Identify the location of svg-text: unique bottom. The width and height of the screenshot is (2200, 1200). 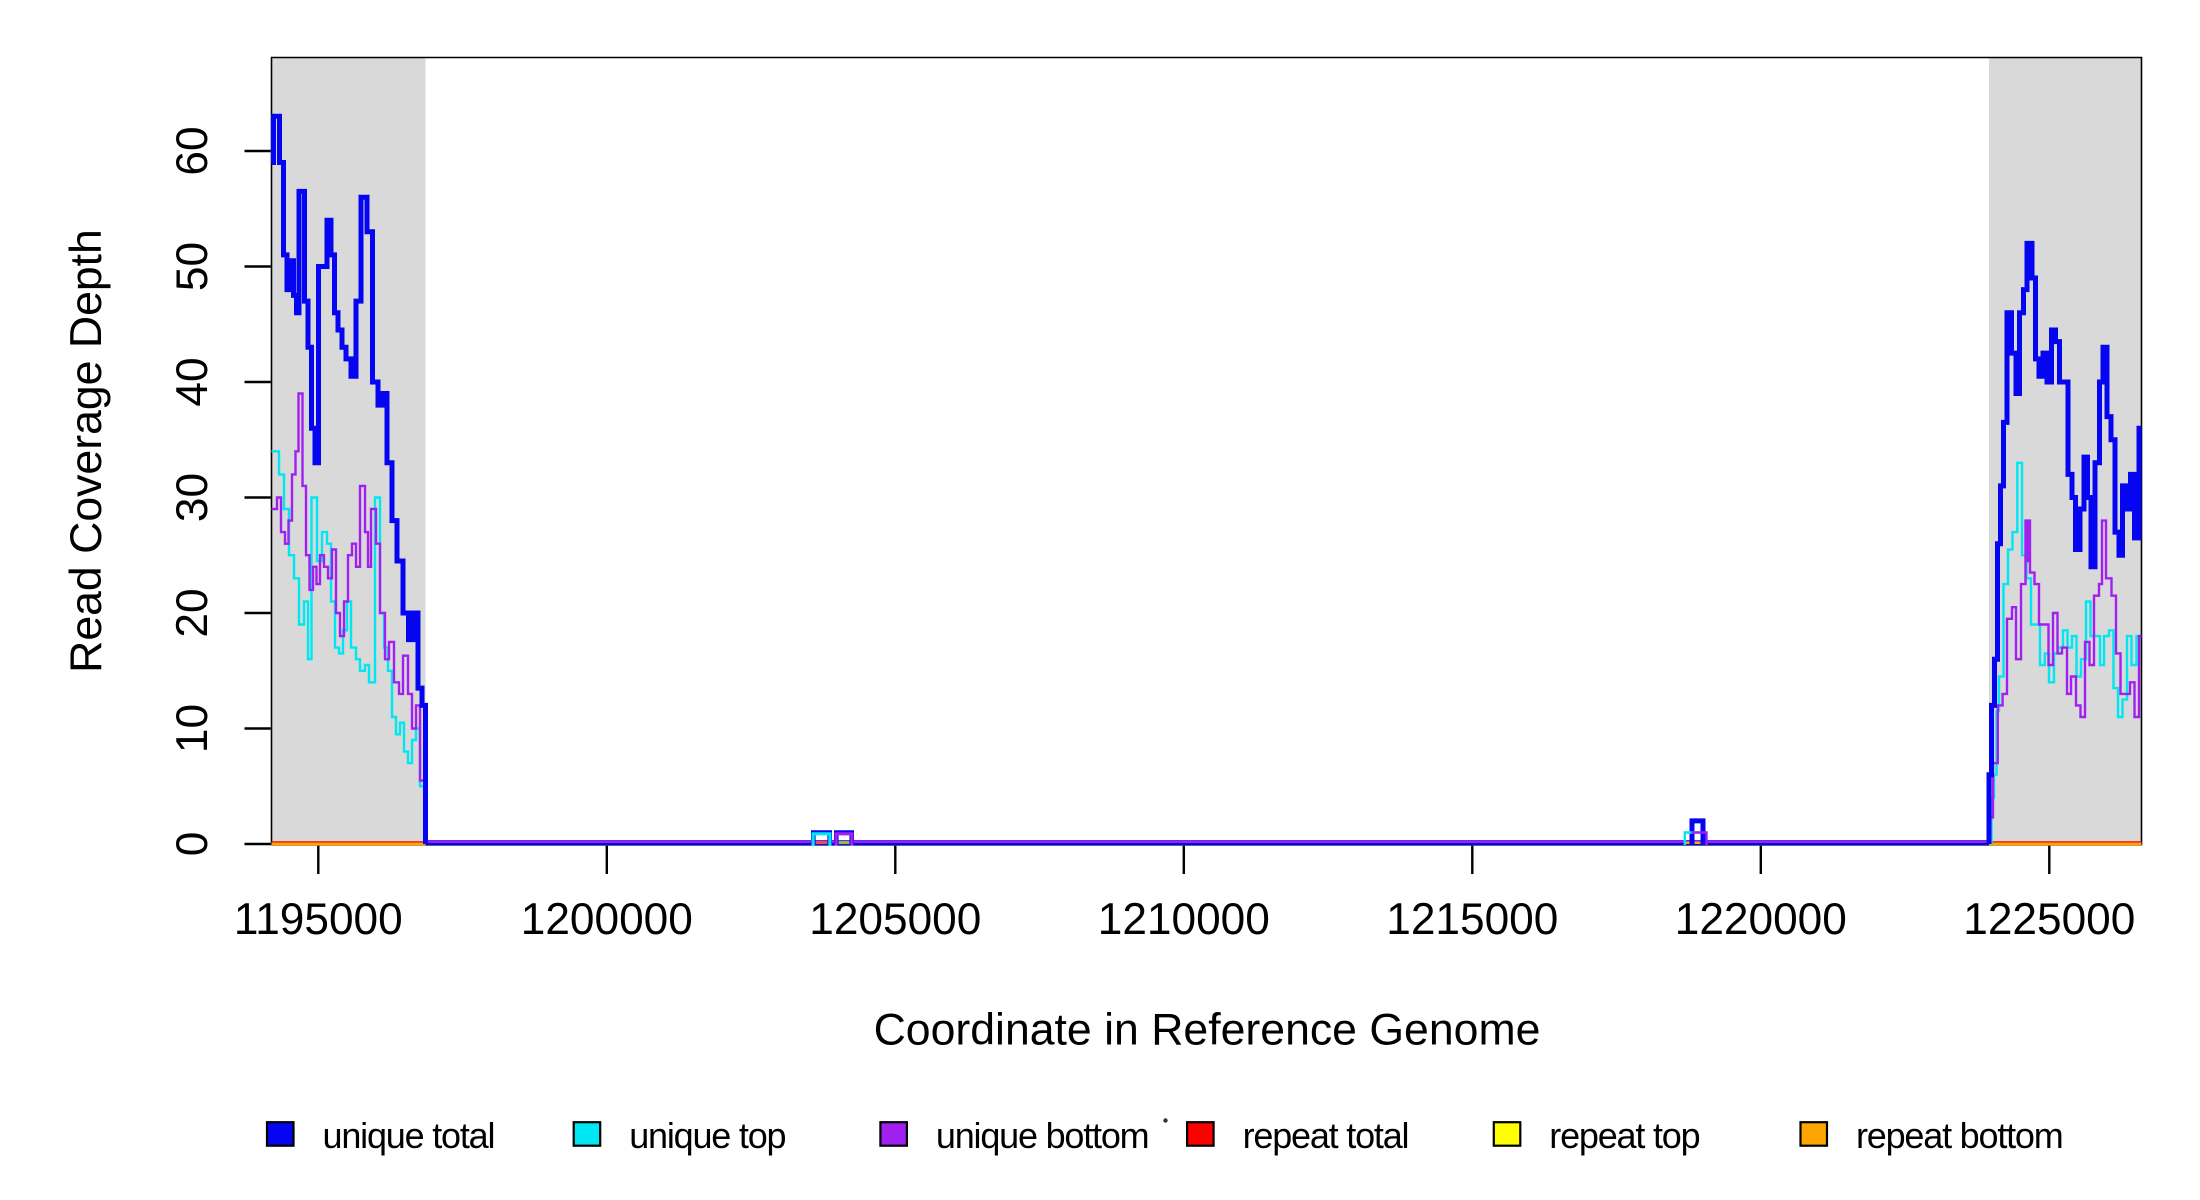
(1042, 1135).